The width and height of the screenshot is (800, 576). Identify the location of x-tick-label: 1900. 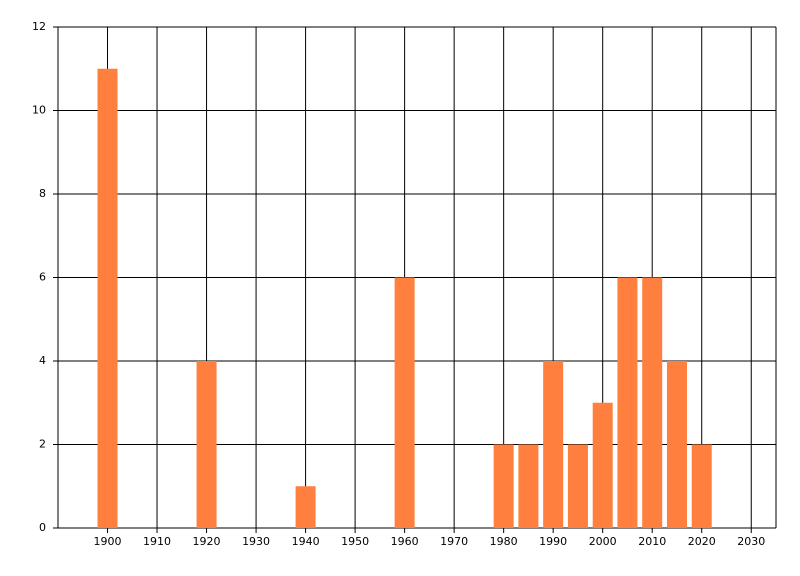
(108, 541).